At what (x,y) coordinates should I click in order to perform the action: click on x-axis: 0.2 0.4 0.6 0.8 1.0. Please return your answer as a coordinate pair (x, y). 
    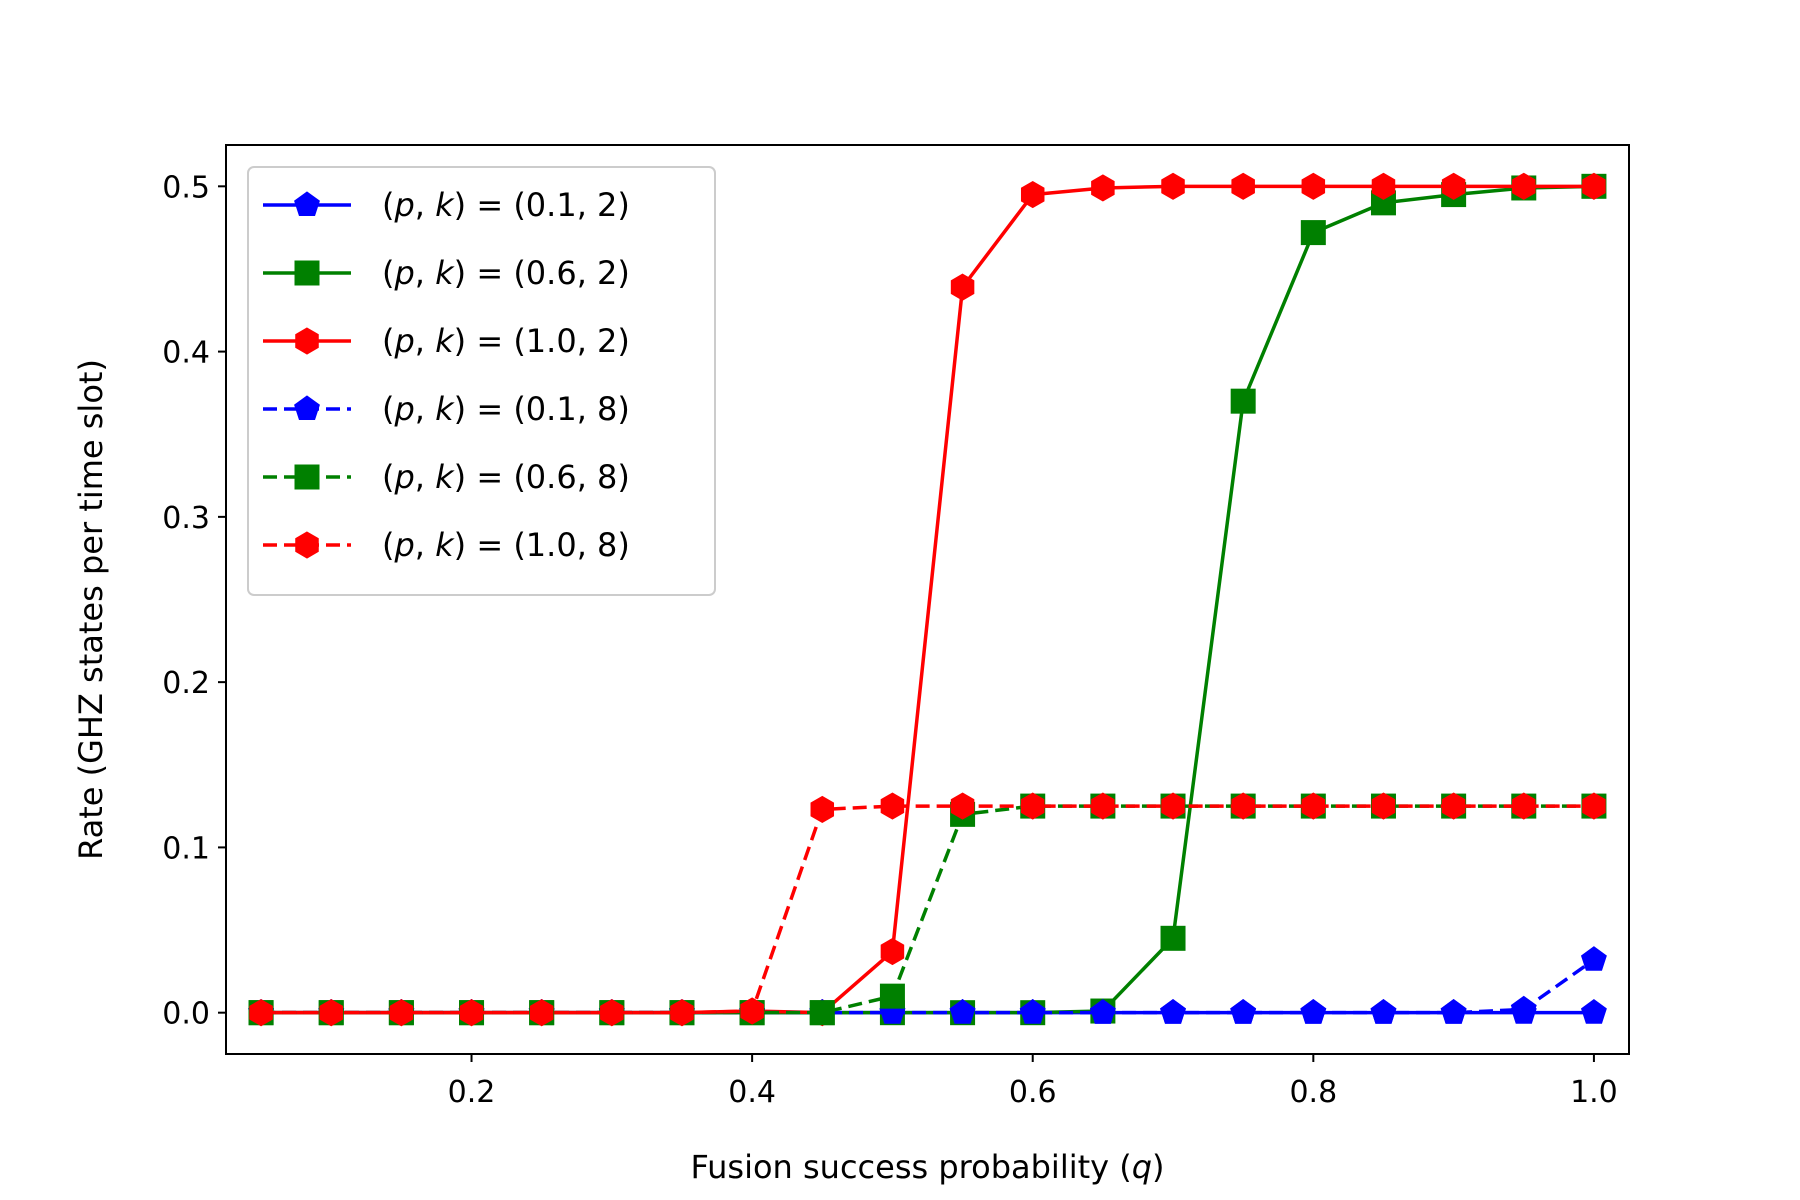
    Looking at the image, I should click on (1033, 1082).